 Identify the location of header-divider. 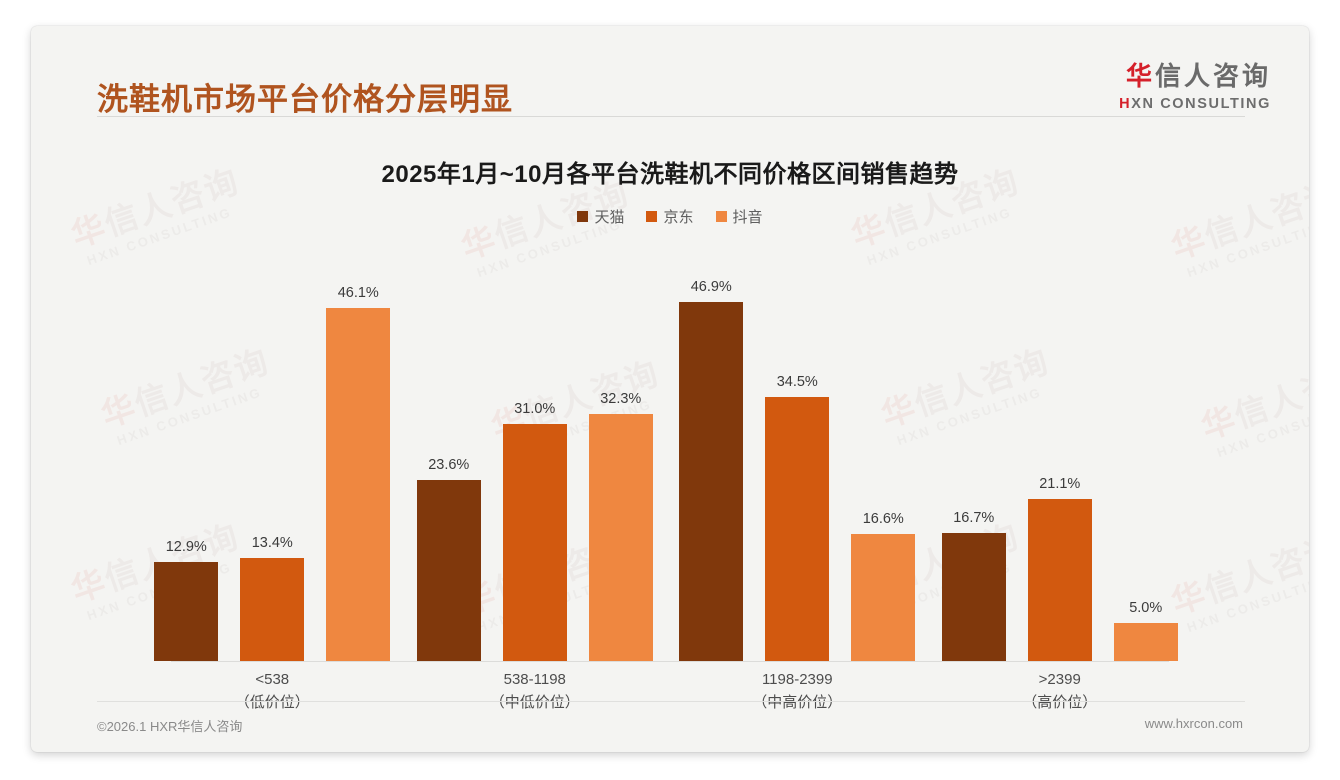
(671, 116).